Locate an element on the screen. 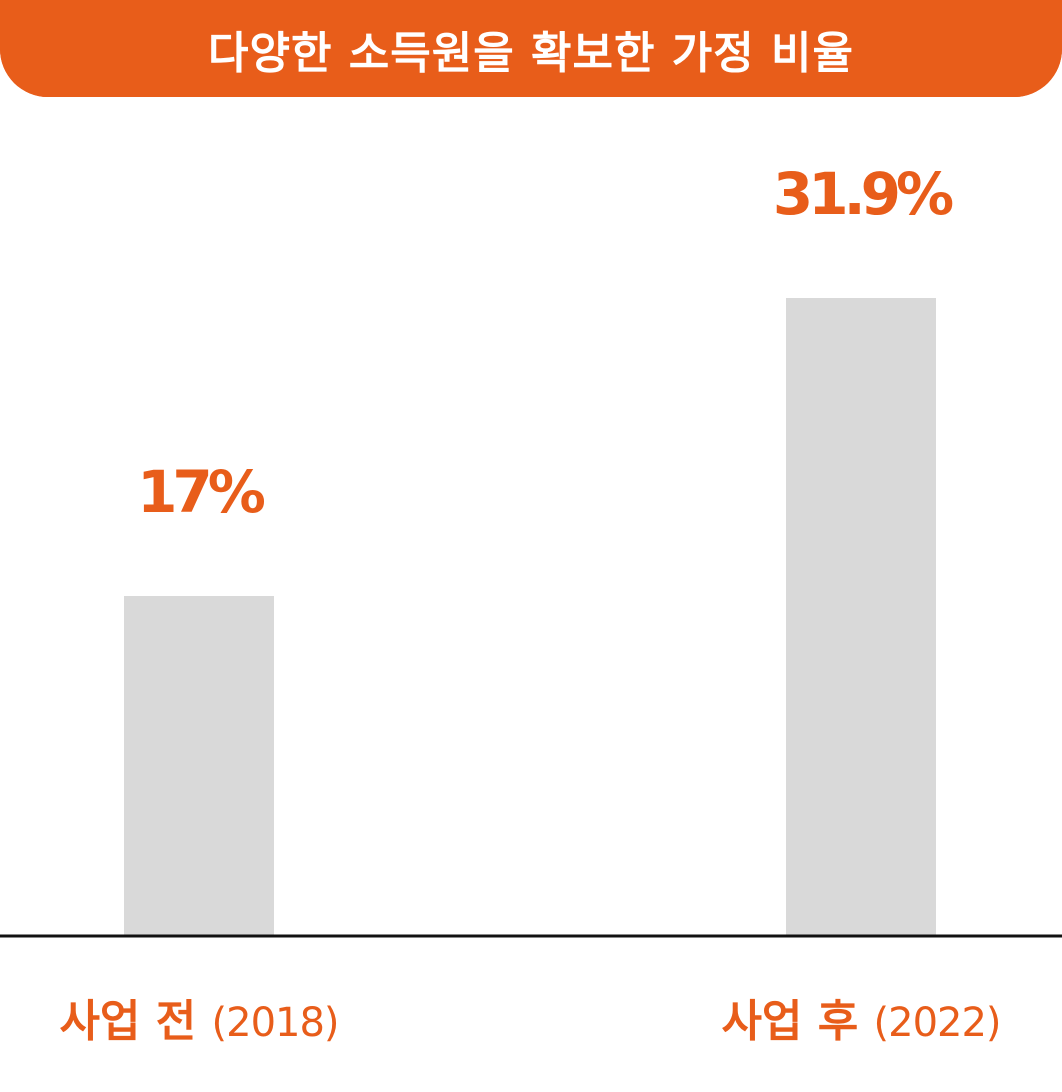 This screenshot has width=1062, height=1092. category-year-1: (2018) is located at coordinates (275, 1023).